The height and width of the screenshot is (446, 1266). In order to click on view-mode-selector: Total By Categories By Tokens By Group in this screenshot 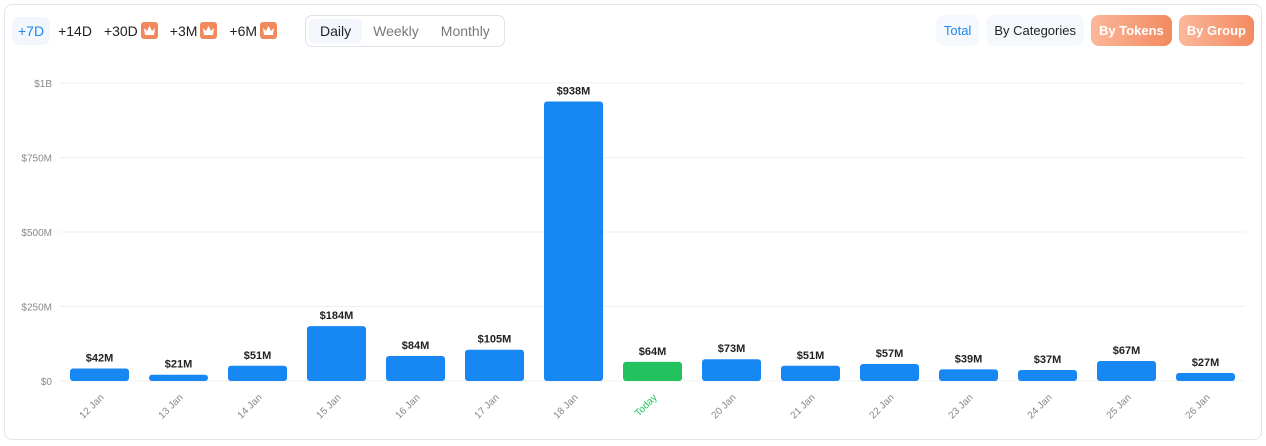, I will do `click(1094, 30)`.